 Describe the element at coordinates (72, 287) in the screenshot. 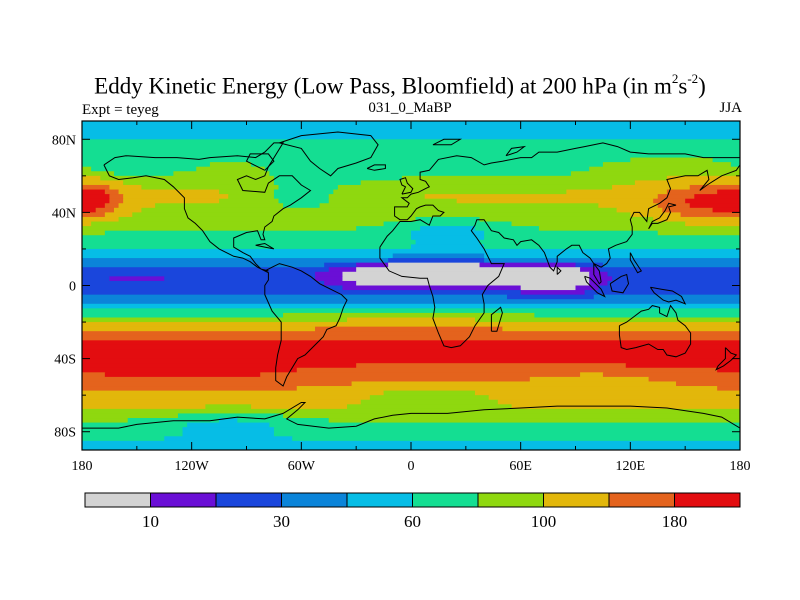

I see `y-tick-label: 0` at that location.